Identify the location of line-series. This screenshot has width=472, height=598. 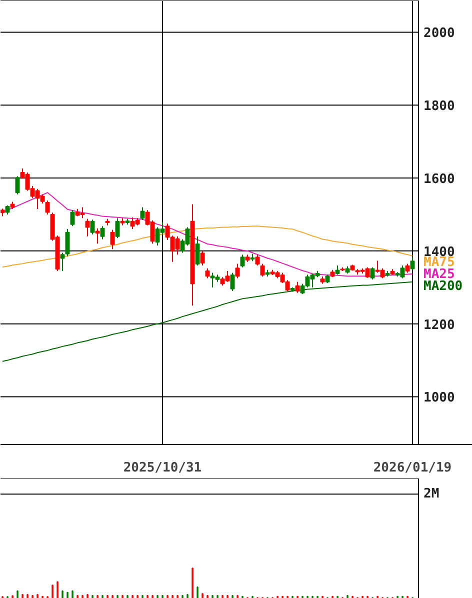
(207, 321).